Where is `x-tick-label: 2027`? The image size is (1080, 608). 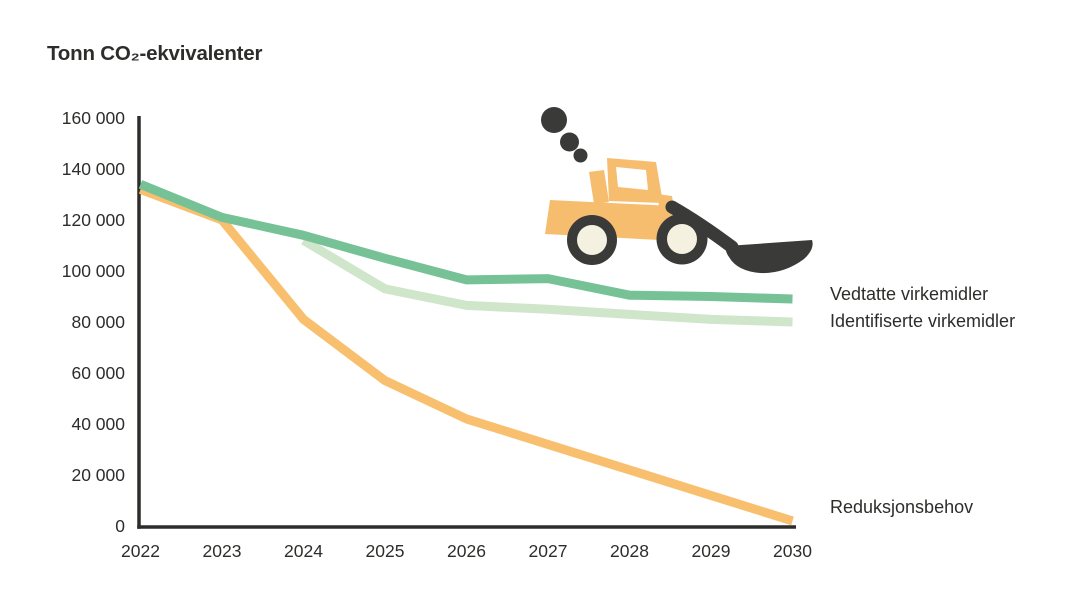
x-tick-label: 2027 is located at coordinates (548, 551).